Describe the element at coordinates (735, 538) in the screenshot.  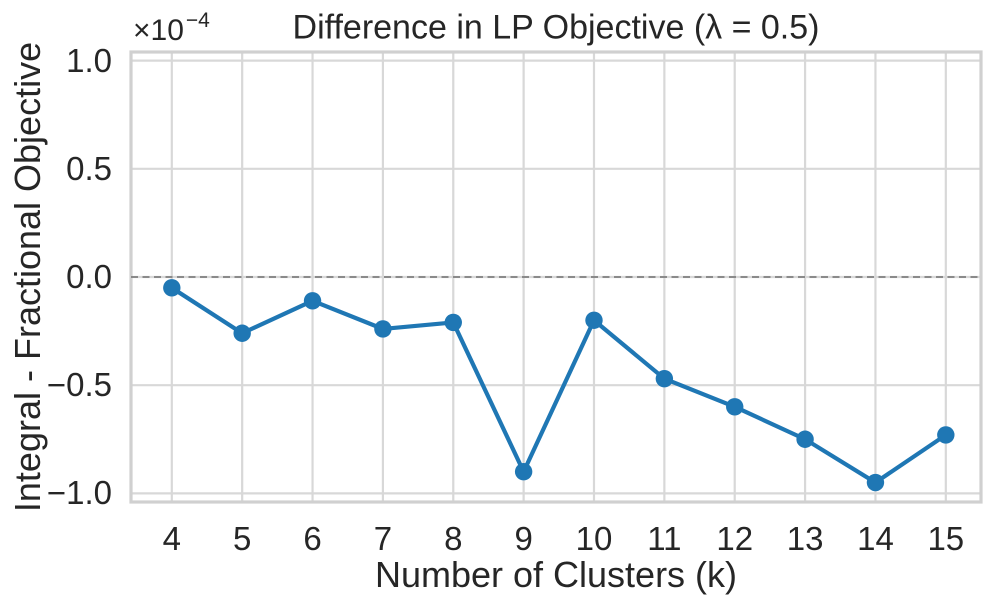
I see `x-tick-label: 12` at that location.